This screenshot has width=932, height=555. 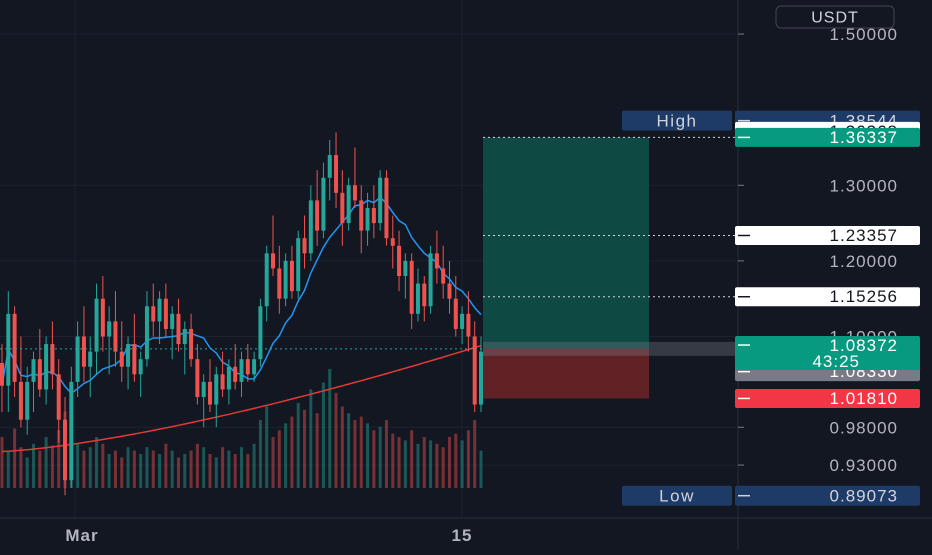 I want to click on current-price-badge-label: 1.08372, so click(x=864, y=345).